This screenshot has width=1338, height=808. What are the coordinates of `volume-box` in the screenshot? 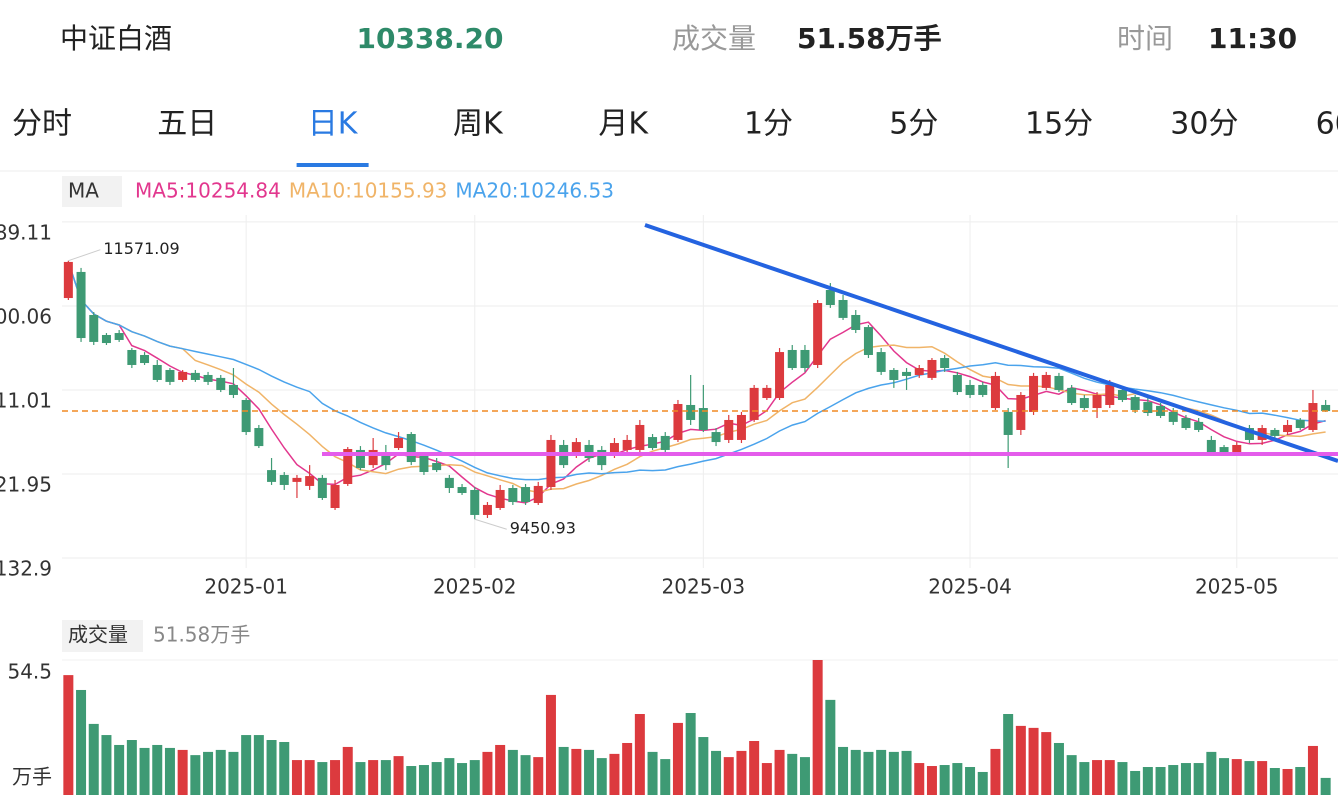 It's located at (102, 636).